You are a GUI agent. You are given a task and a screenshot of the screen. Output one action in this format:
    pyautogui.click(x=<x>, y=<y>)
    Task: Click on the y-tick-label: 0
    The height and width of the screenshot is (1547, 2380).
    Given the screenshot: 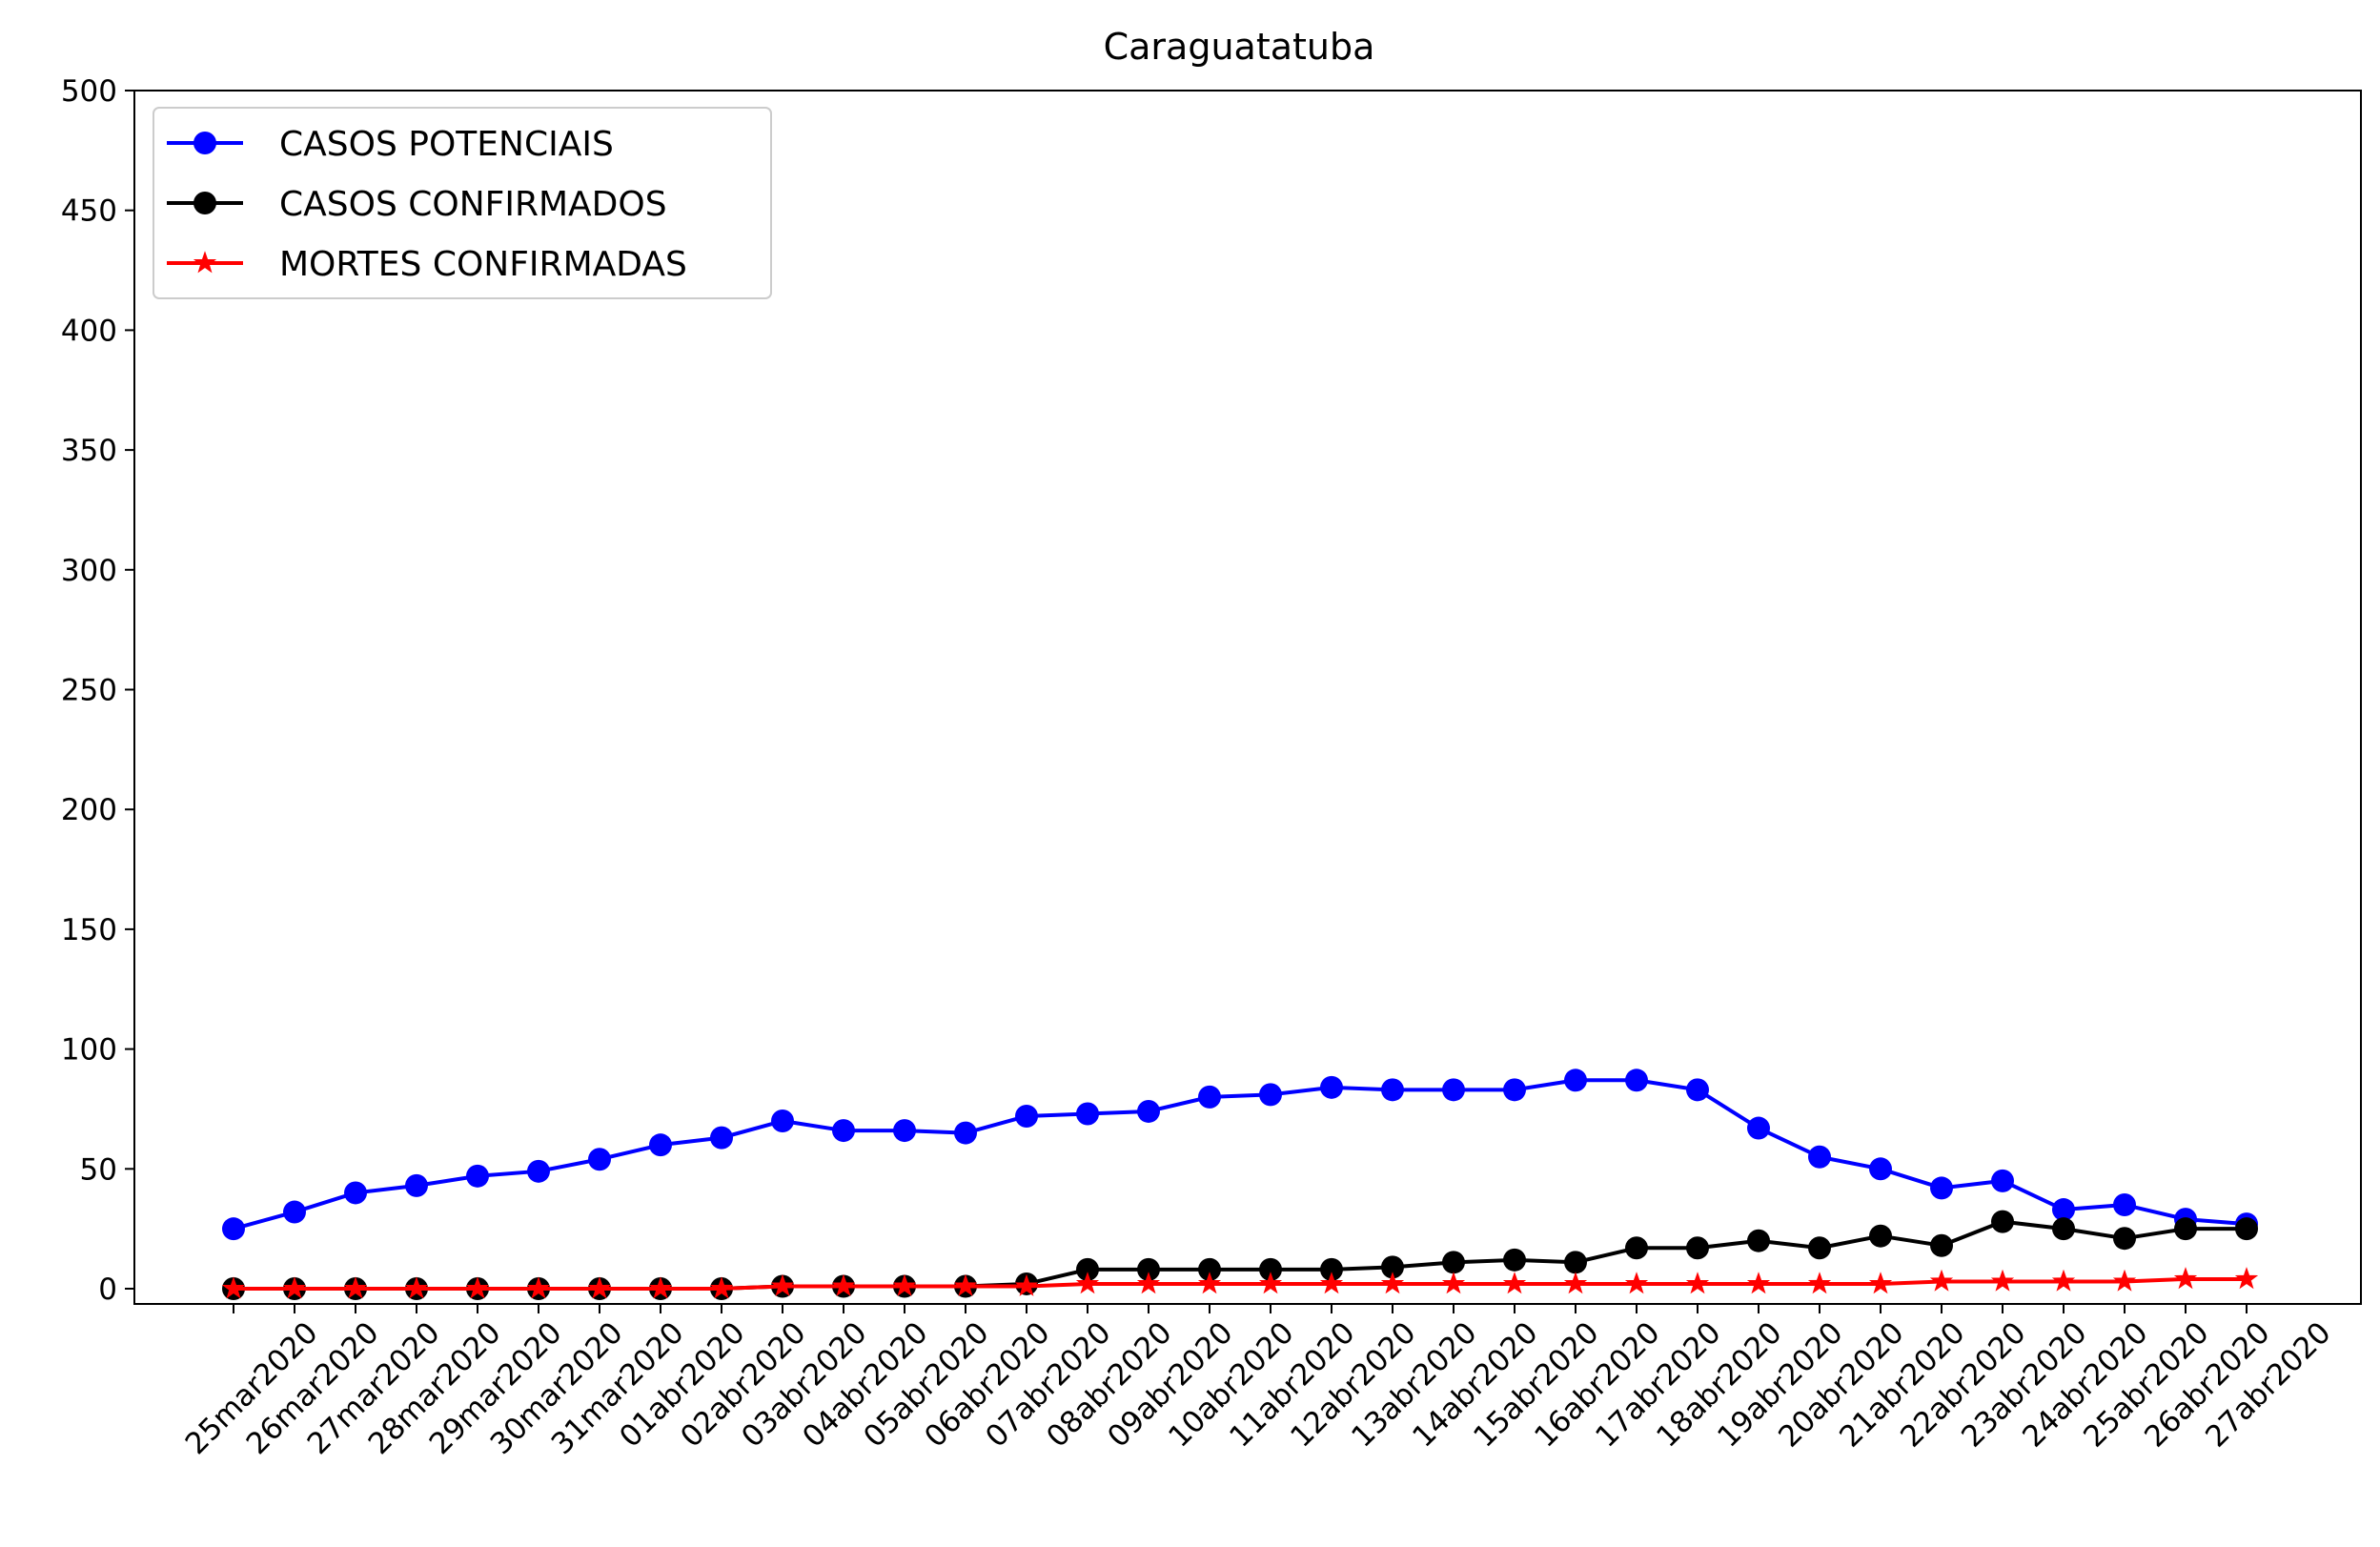 What is the action you would take?
    pyautogui.click(x=107, y=1289)
    